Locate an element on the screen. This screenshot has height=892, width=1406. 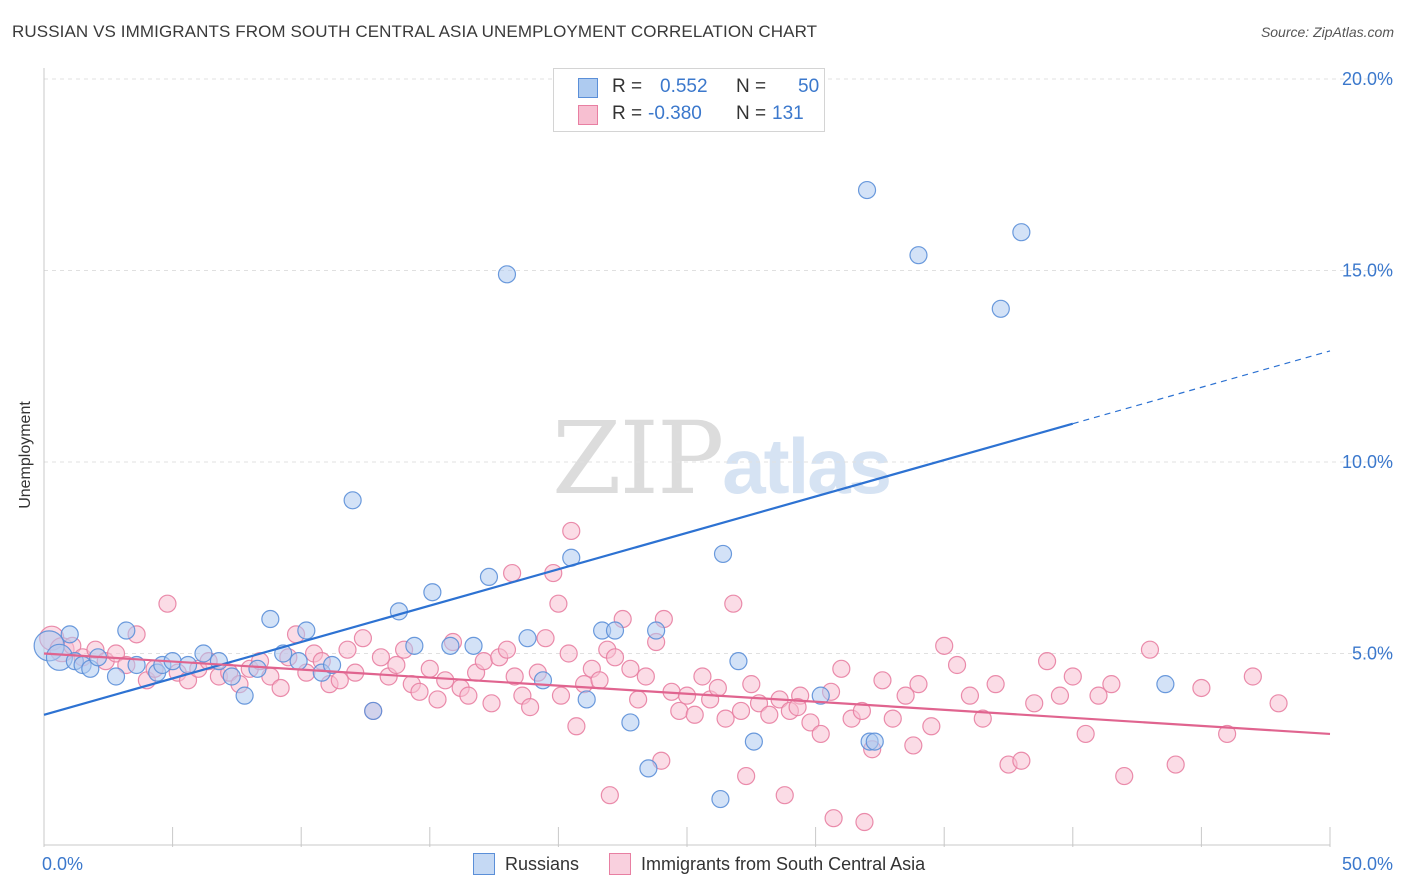
y-tick-label: 15.0% is located at coordinates (1367, 271).